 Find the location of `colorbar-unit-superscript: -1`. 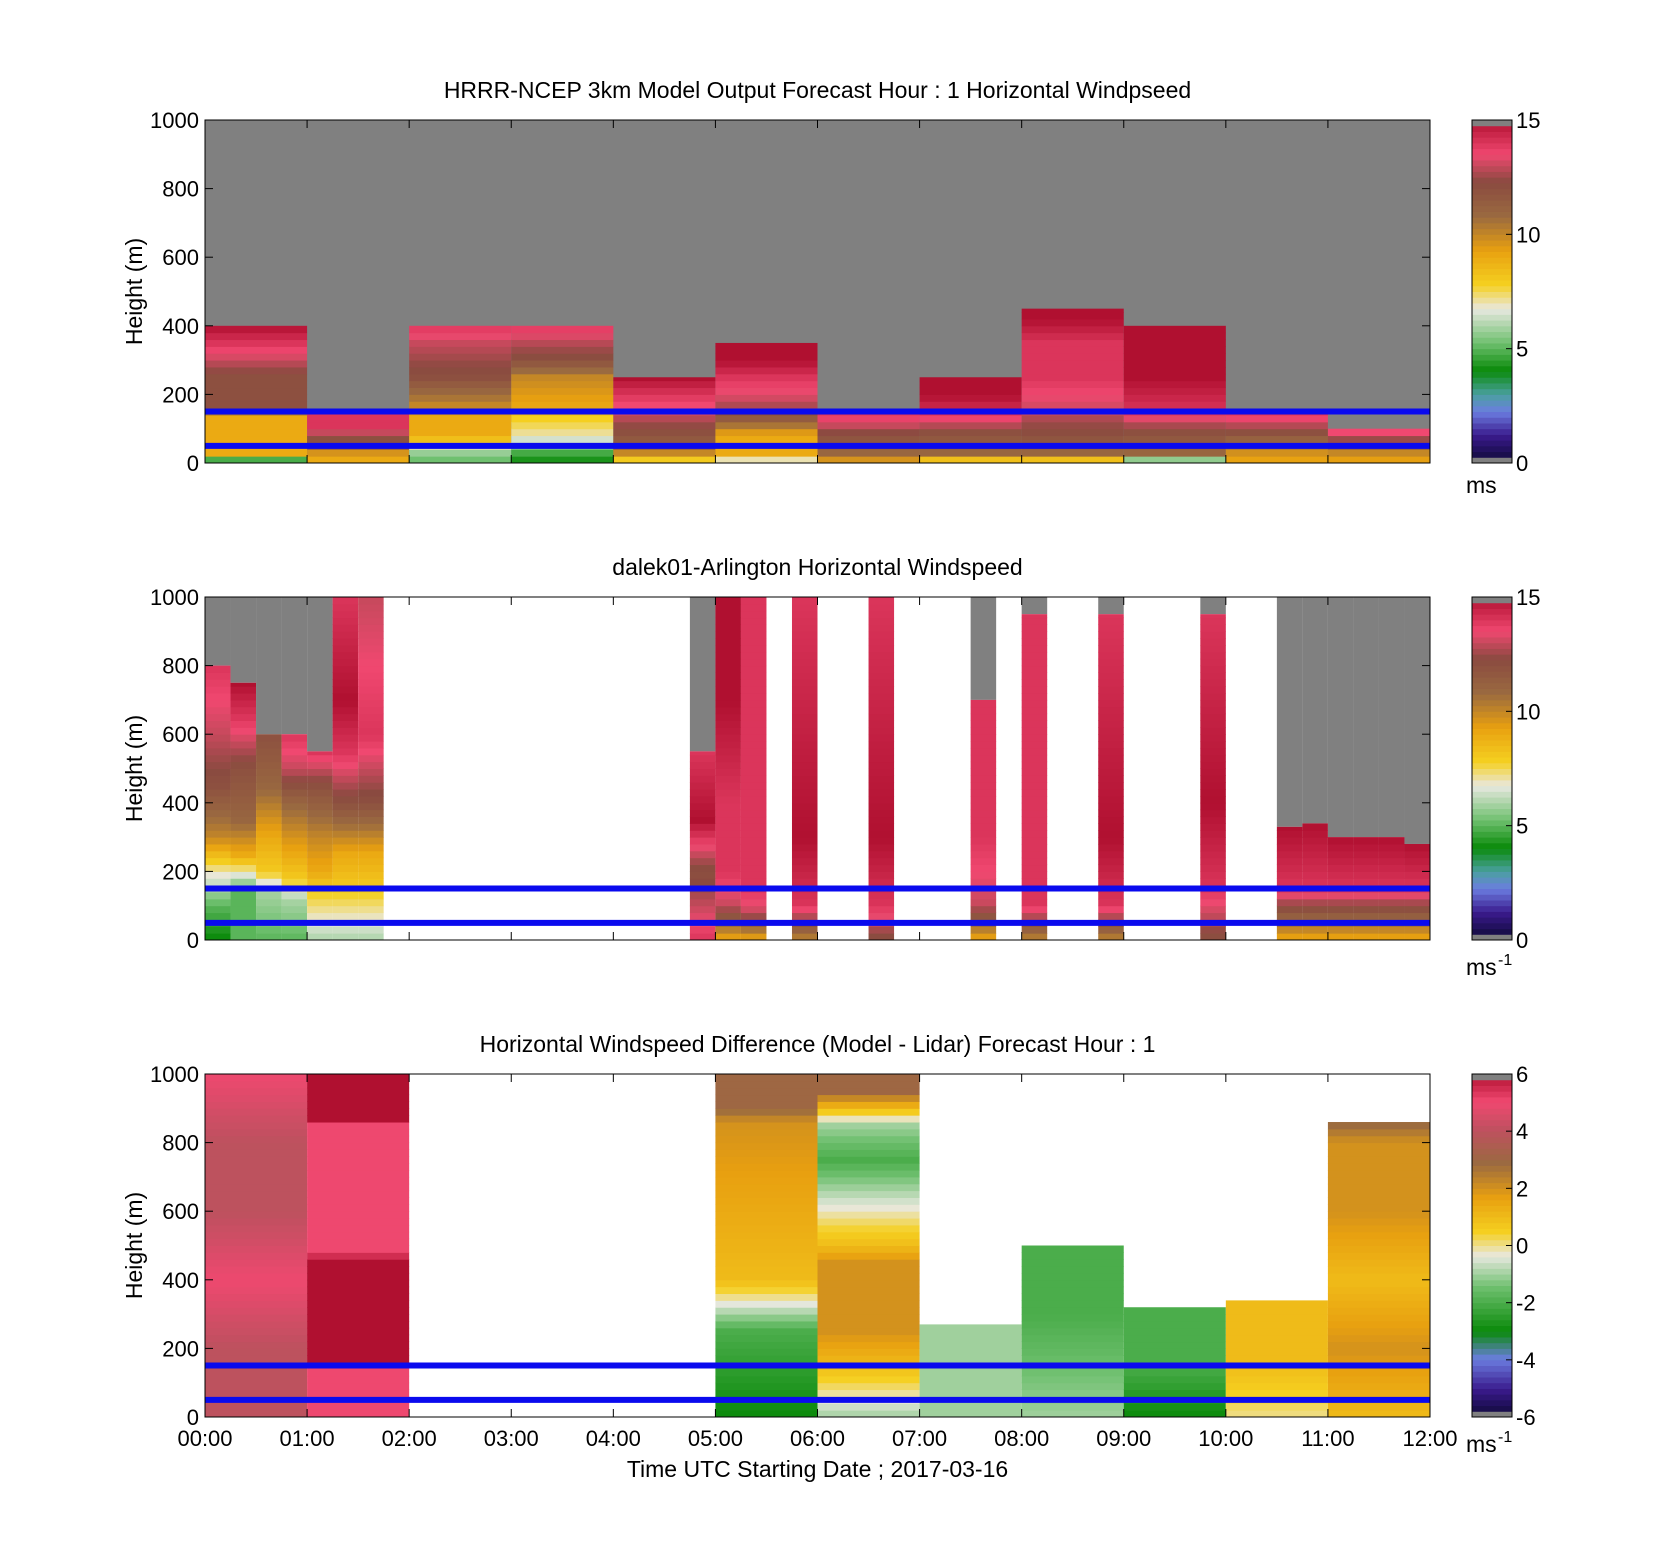

colorbar-unit-superscript: -1 is located at coordinates (1505, 1437).